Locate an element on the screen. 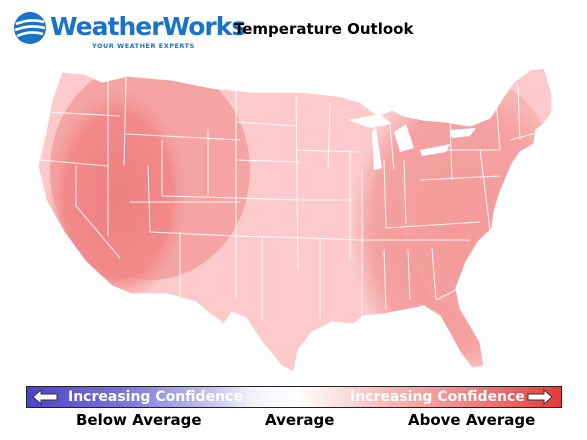 This screenshot has width=587, height=440. arrow-left-icon is located at coordinates (45, 397).